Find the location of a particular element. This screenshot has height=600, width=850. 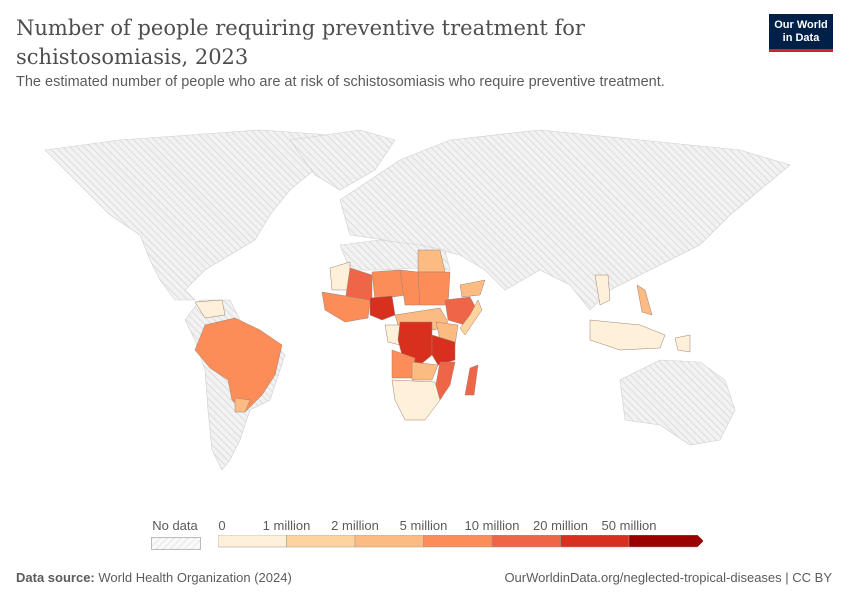

region-philippines is located at coordinates (644, 300).